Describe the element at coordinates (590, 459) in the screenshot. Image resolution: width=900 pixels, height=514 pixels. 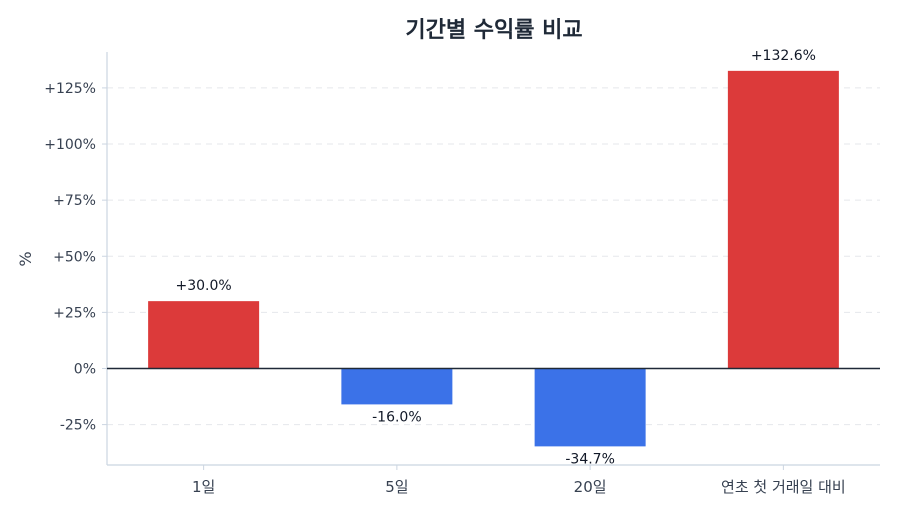
I see `bar-value-label: -34.7%` at that location.